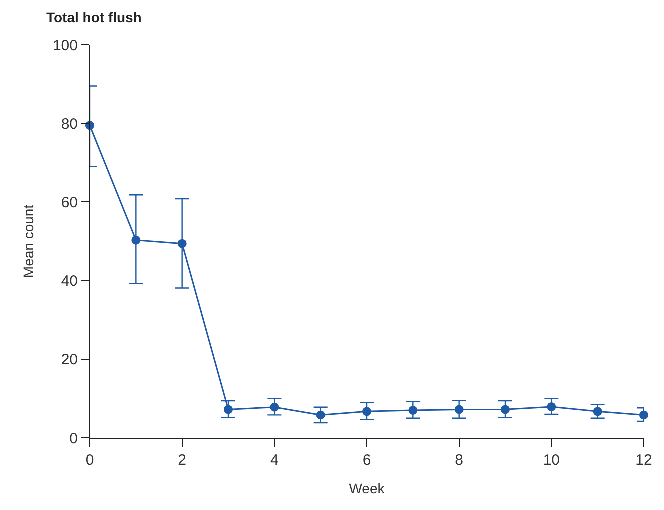 This screenshot has height=510, width=664. What do you see at coordinates (69, 124) in the screenshot?
I see `y-tick-label: 80` at bounding box center [69, 124].